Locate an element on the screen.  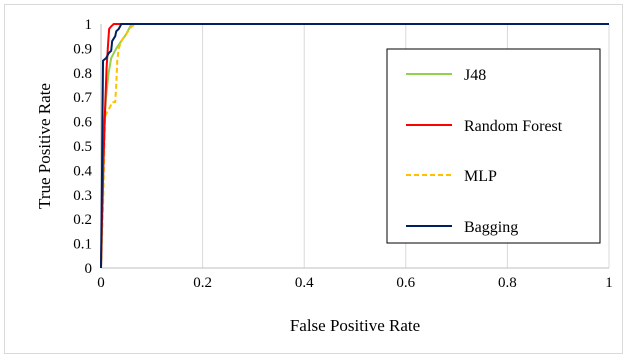
legend-label: MLP is located at coordinates (480, 176).